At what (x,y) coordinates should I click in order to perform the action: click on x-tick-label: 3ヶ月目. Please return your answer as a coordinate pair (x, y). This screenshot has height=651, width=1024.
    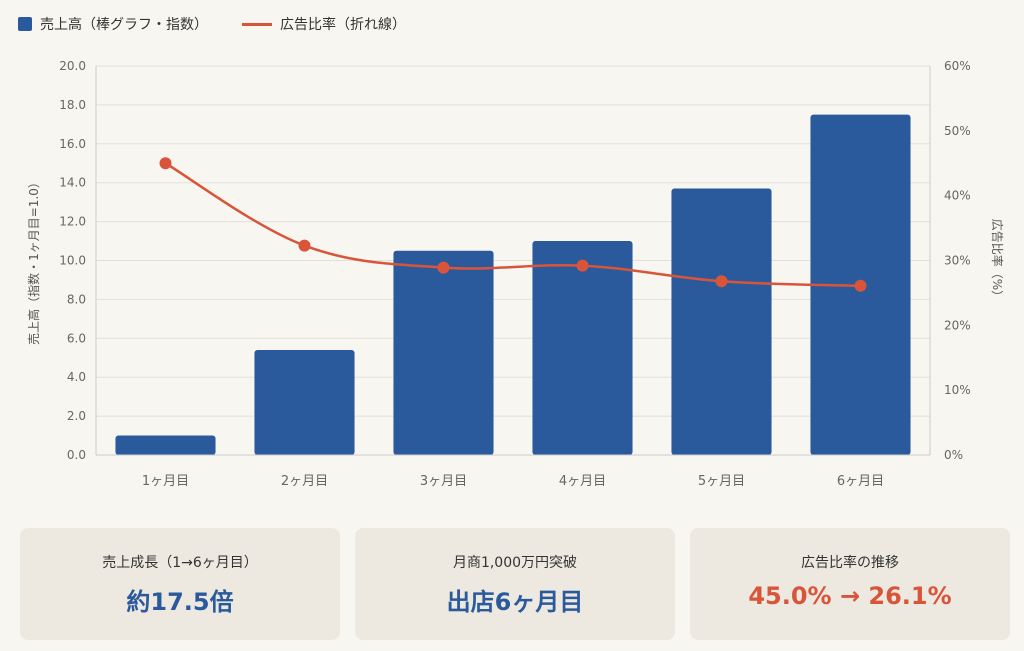
    Looking at the image, I should click on (443, 481).